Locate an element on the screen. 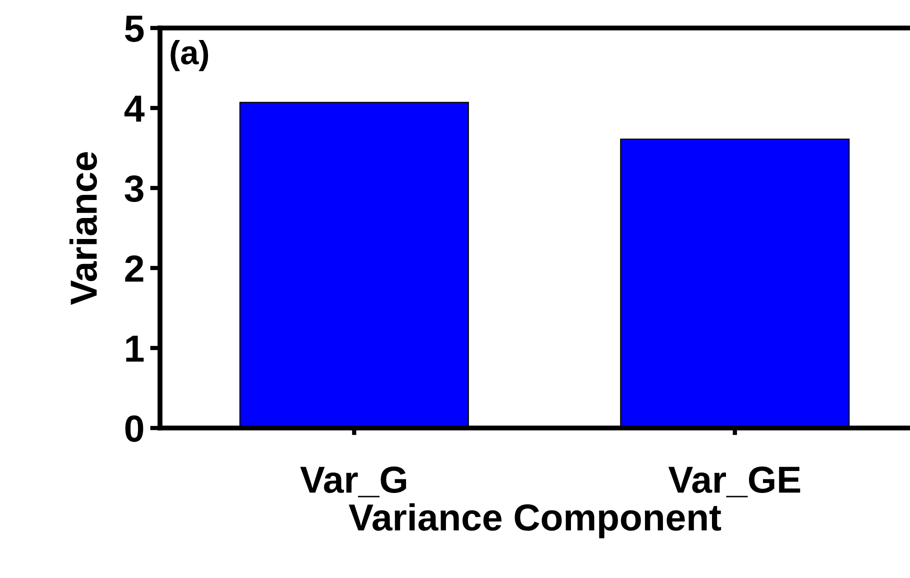  y-tick-label: 0 is located at coordinates (134, 428).